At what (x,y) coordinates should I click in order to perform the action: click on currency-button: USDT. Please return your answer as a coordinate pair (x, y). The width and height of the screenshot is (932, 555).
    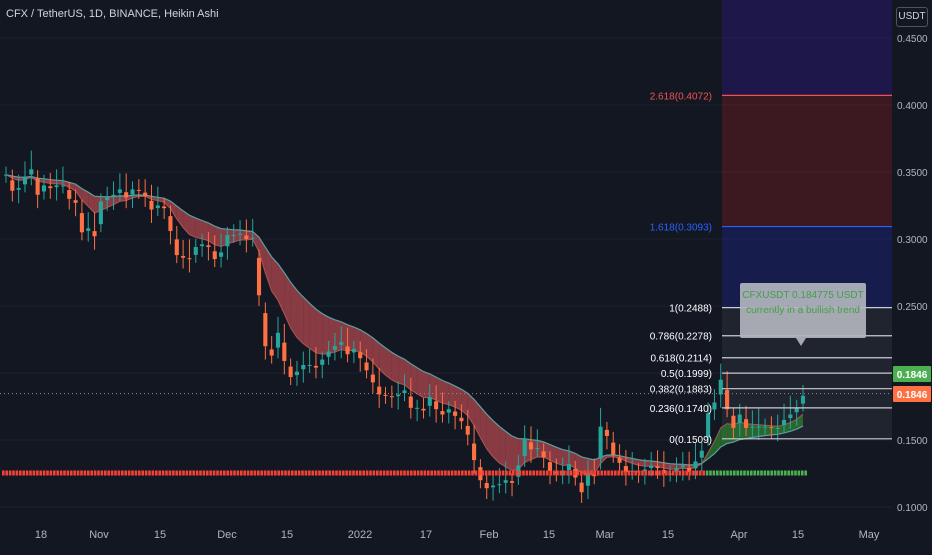
    Looking at the image, I should click on (912, 17).